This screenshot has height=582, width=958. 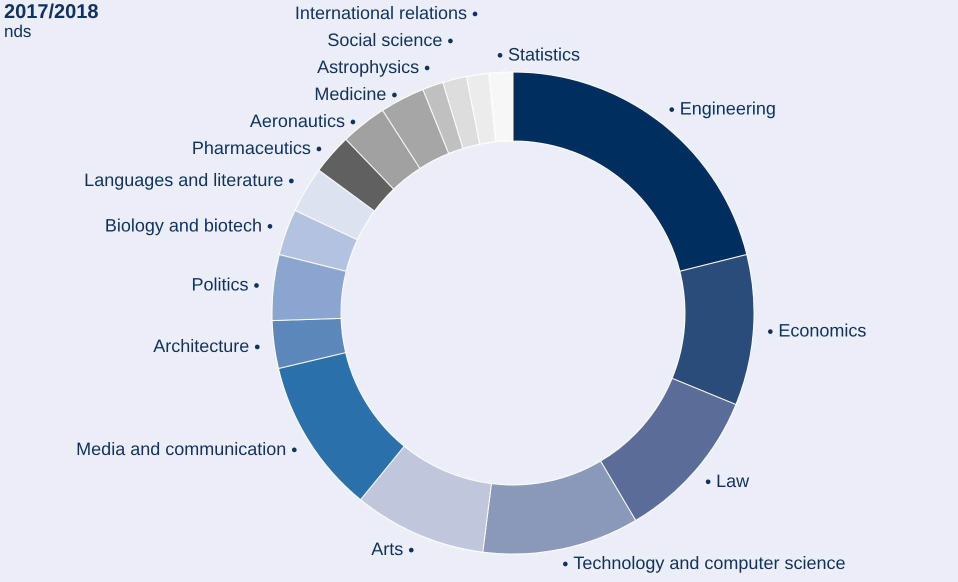 I want to click on slice-label: Technology and computer science, so click(x=709, y=563).